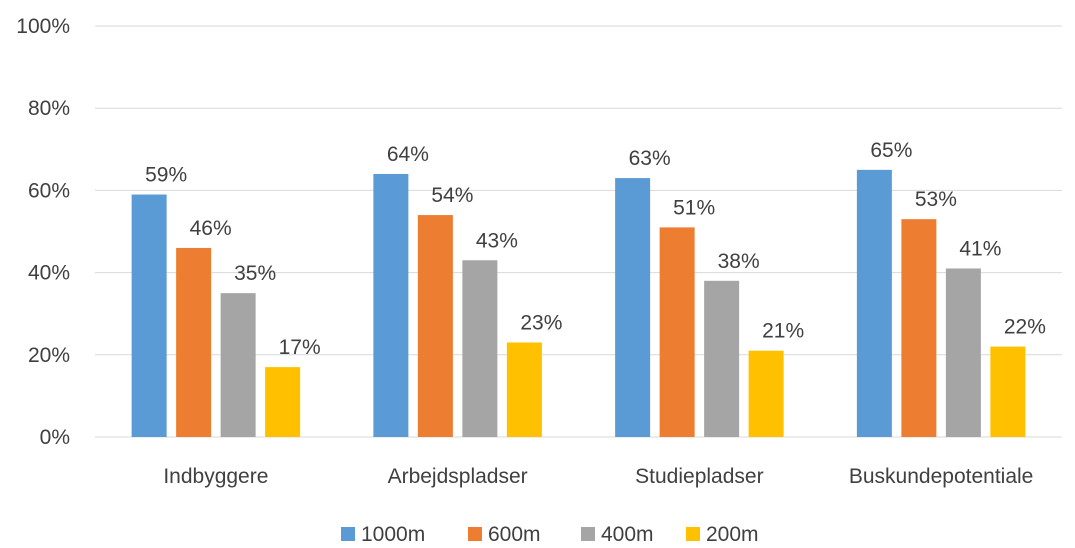 The height and width of the screenshot is (548, 1075). What do you see at coordinates (963, 352) in the screenshot?
I see `bar-400m-buskundepotentiale` at bounding box center [963, 352].